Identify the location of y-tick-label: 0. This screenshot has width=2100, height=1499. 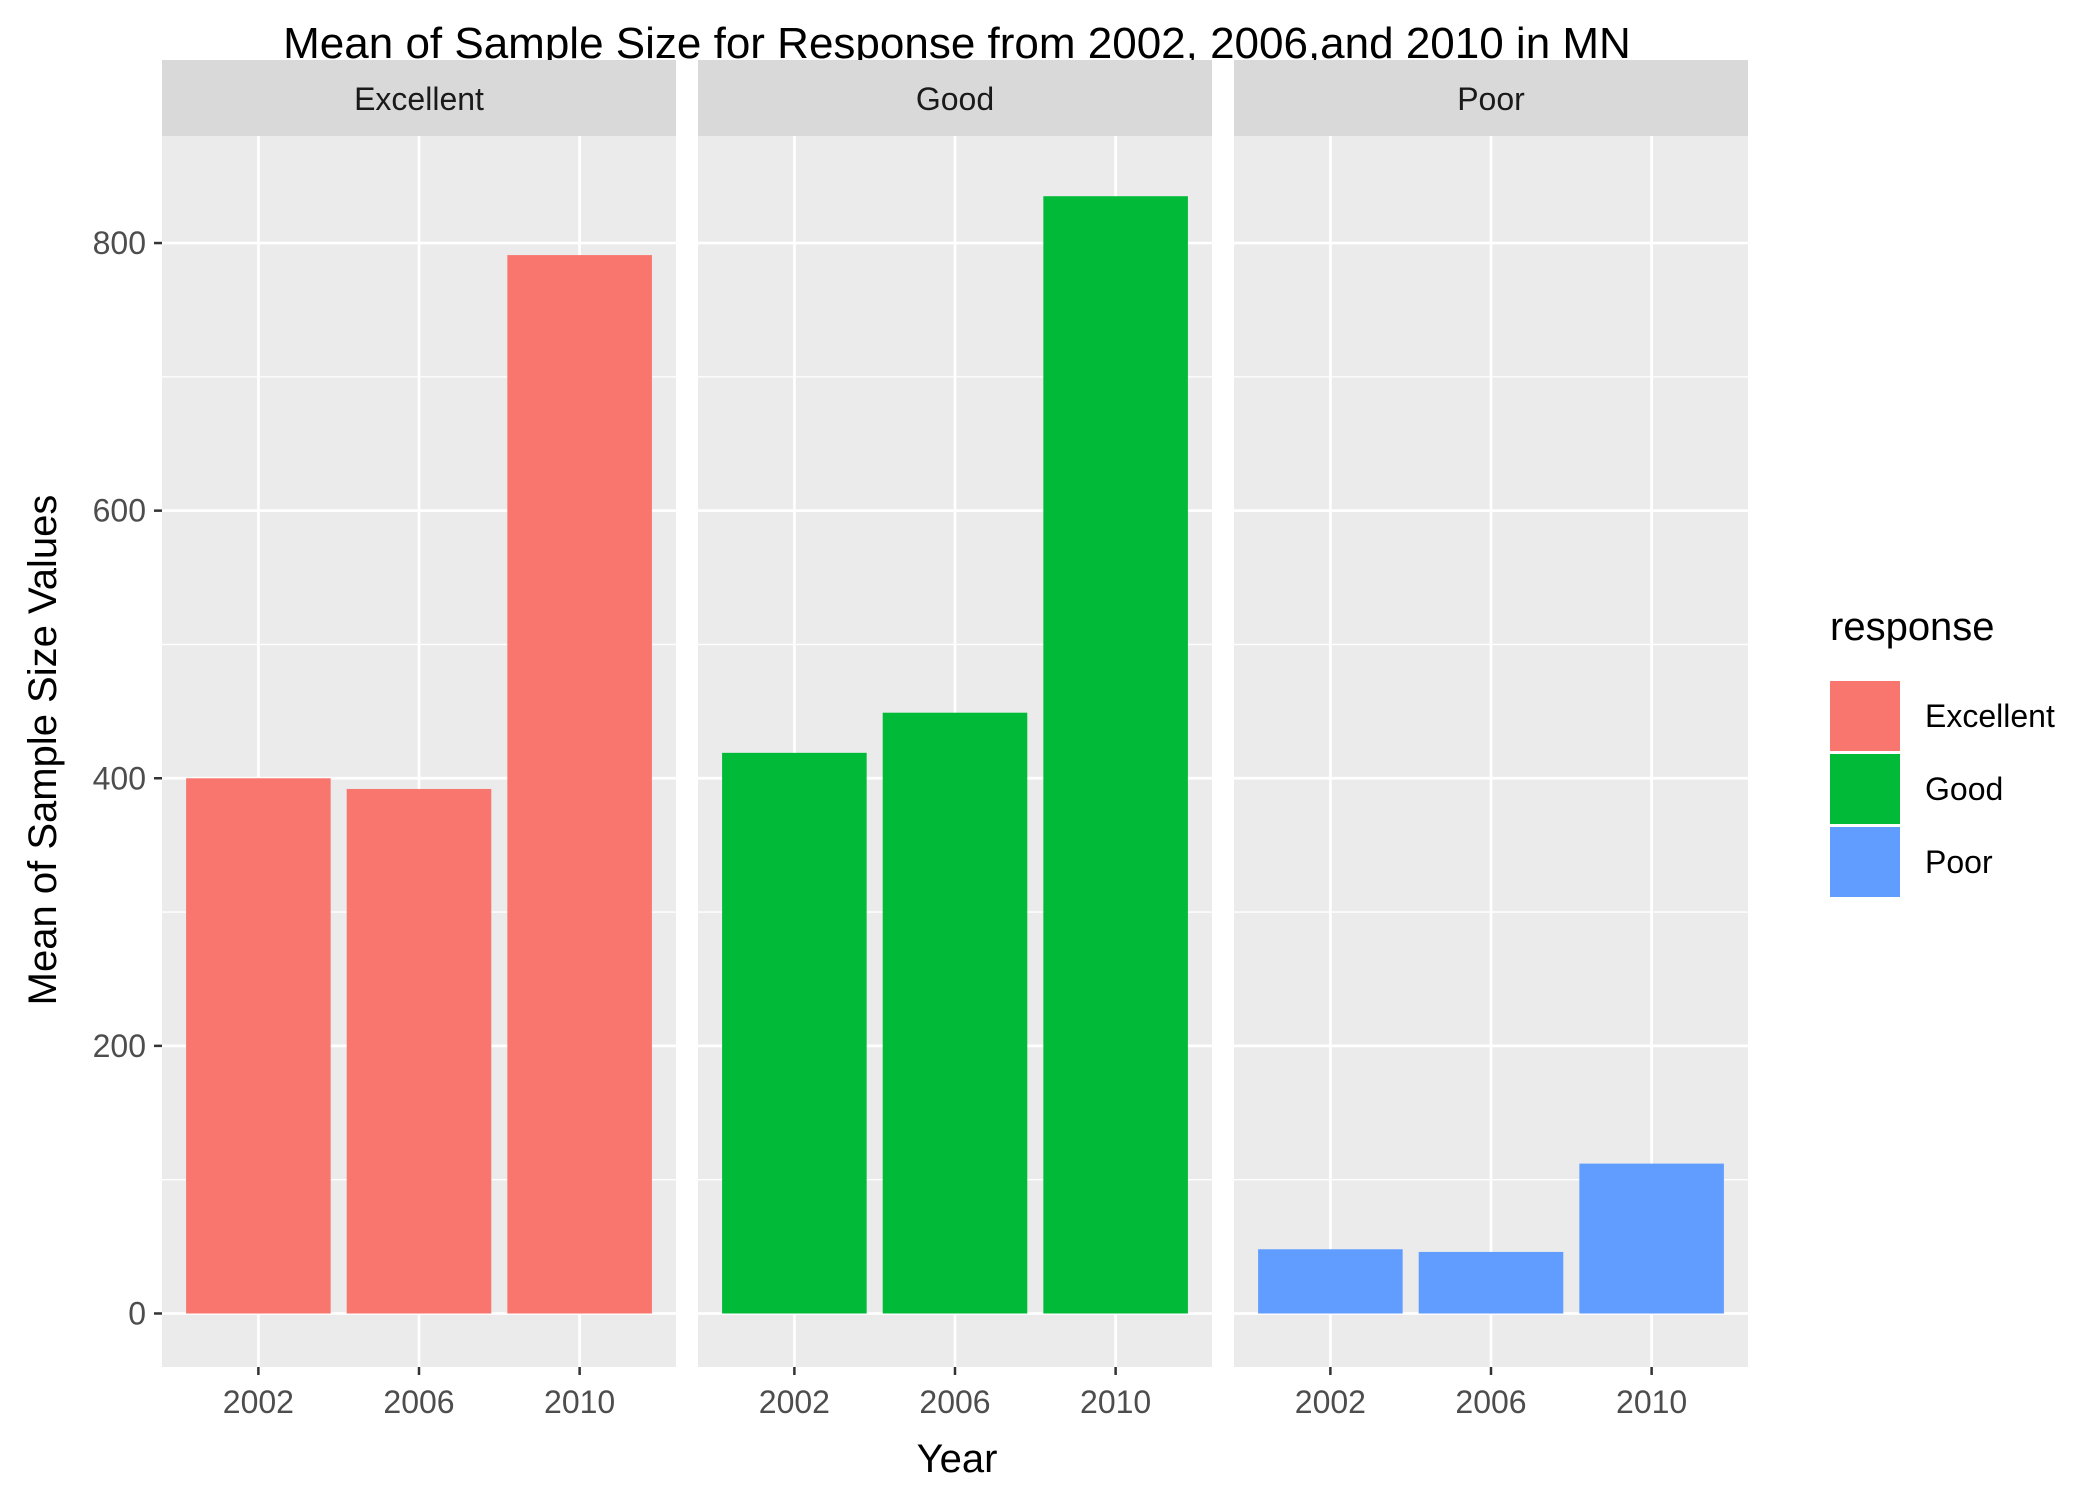
(137, 1313).